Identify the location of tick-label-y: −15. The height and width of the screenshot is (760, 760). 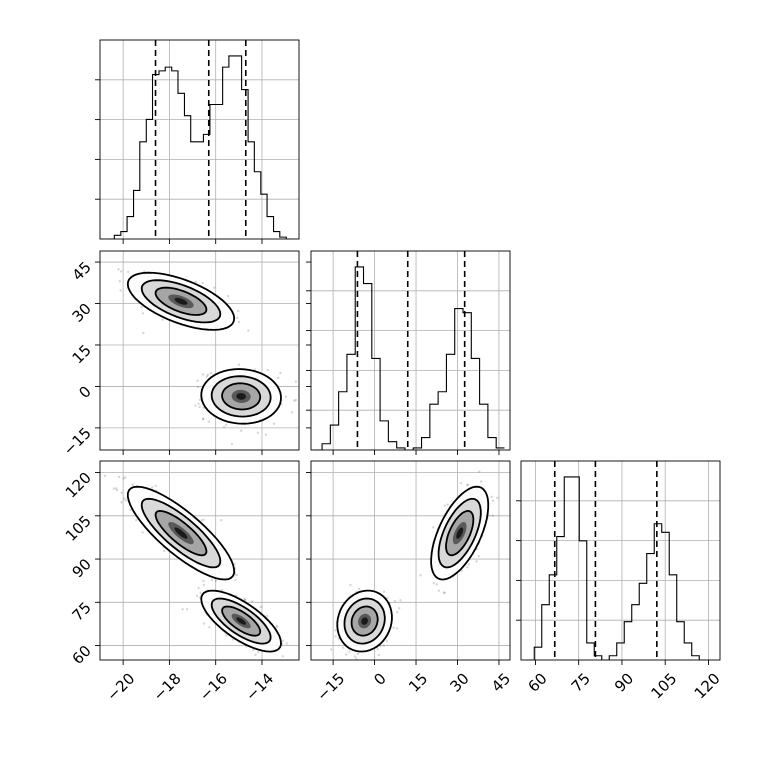
(77, 441).